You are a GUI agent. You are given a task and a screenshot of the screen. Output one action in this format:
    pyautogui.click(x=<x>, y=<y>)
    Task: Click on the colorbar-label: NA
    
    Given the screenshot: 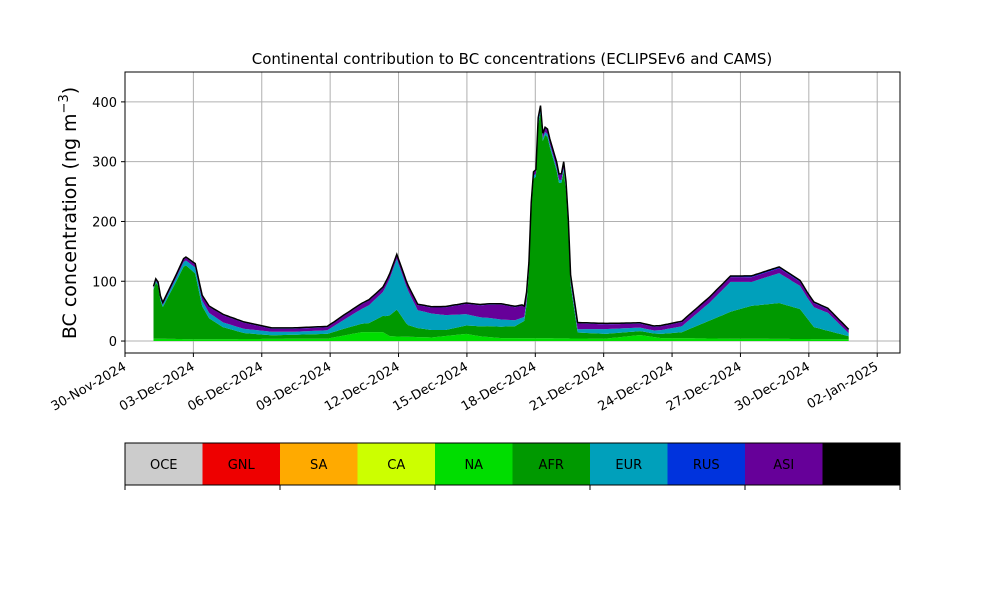 What is the action you would take?
    pyautogui.click(x=473, y=465)
    